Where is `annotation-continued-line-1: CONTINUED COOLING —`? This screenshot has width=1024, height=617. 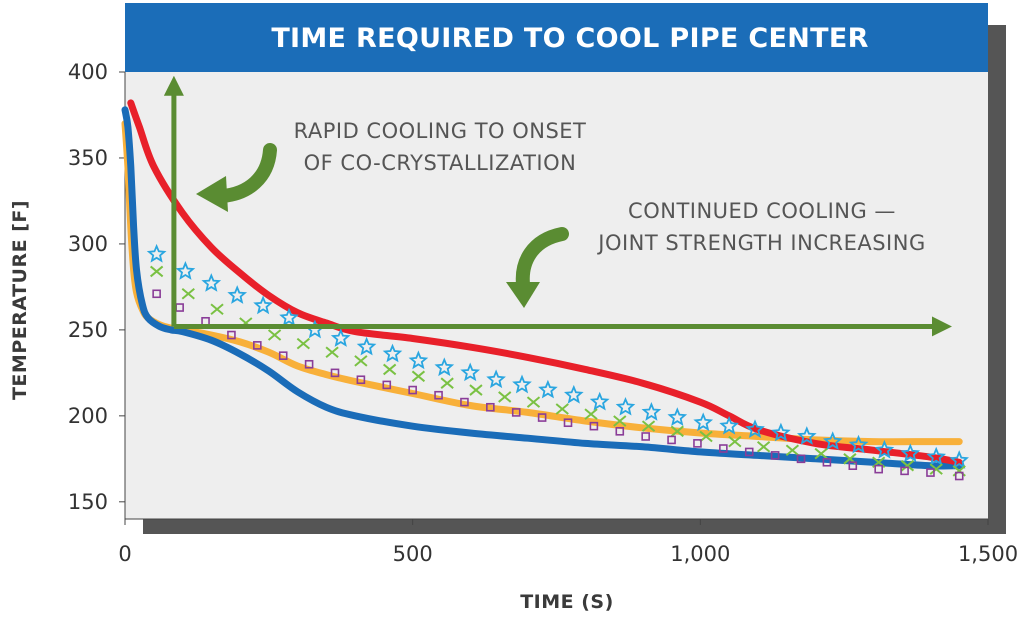
annotation-continued-line-1: CONTINUED COOLING — is located at coordinates (762, 211).